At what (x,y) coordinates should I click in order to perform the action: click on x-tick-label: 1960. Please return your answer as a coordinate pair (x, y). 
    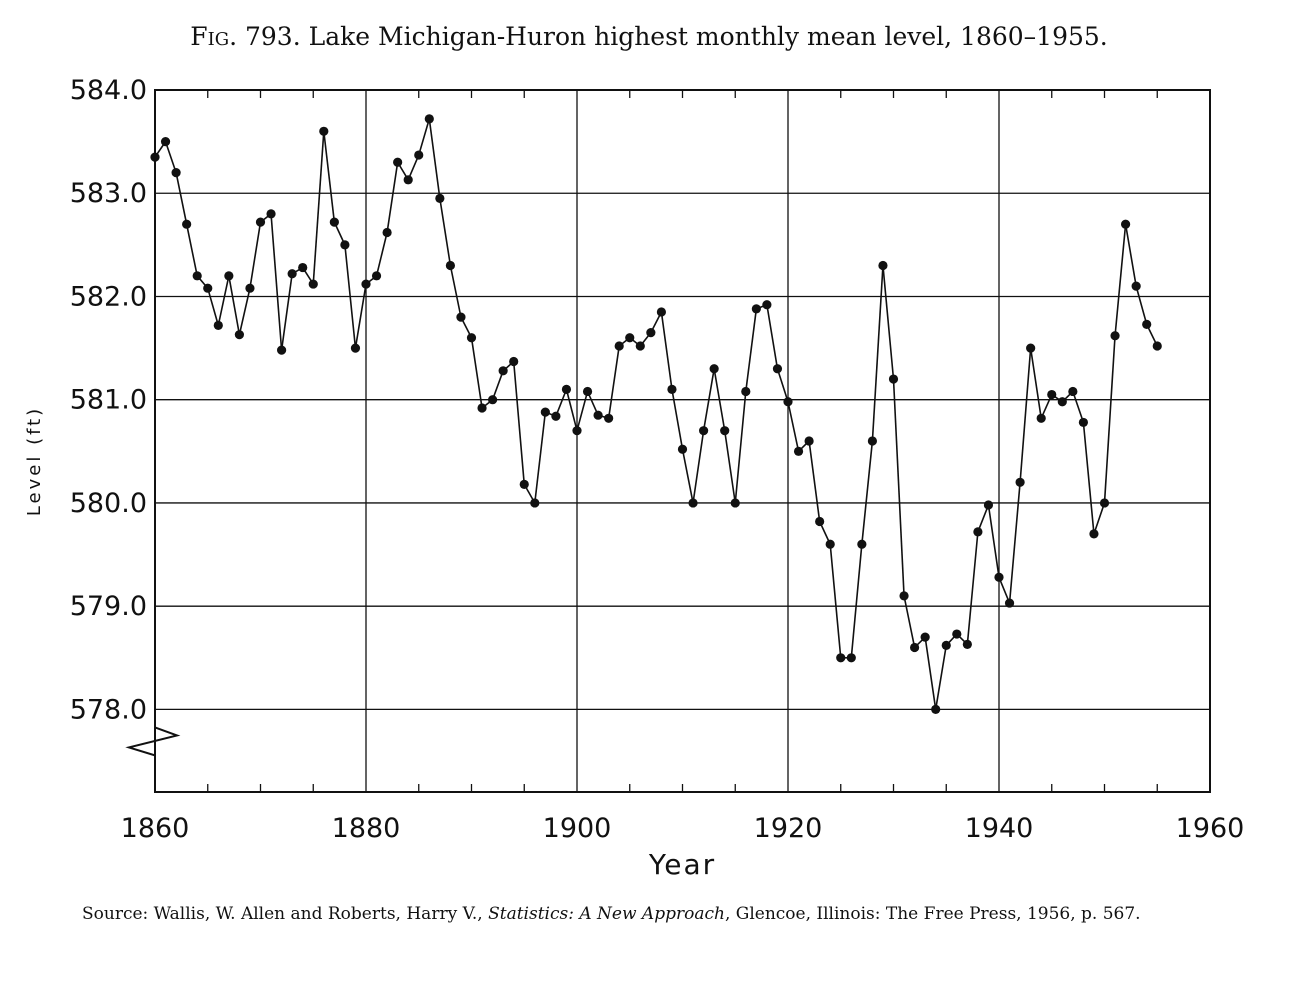
    Looking at the image, I should click on (1210, 828).